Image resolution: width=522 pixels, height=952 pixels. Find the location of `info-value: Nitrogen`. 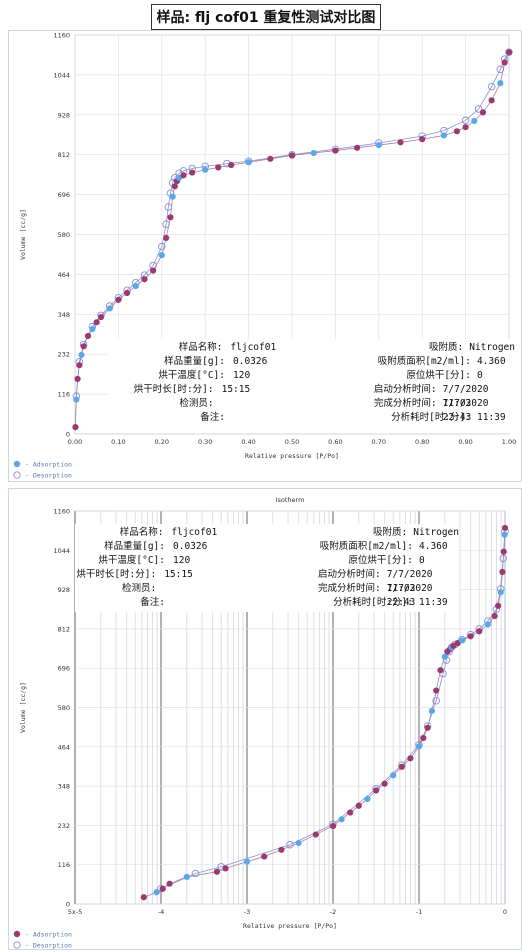

info-value: Nitrogen is located at coordinates (492, 347).